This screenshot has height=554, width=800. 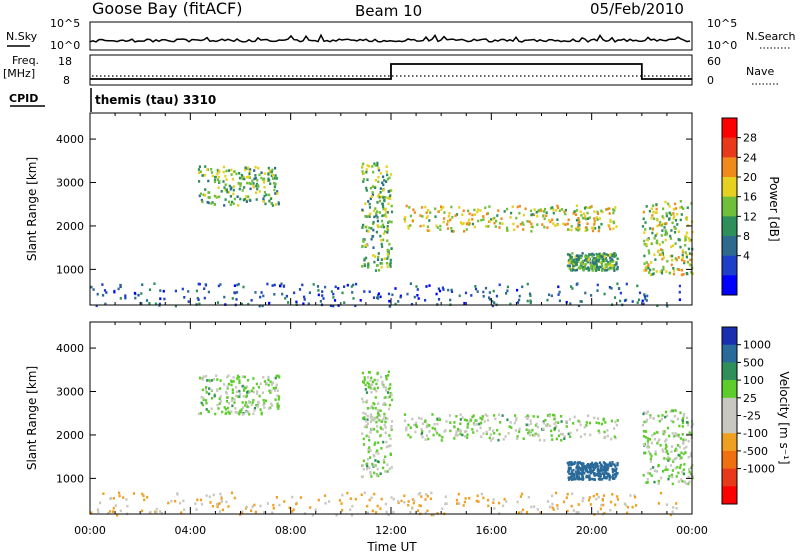 I want to click on freq-right-label: Nave, so click(x=760, y=71).